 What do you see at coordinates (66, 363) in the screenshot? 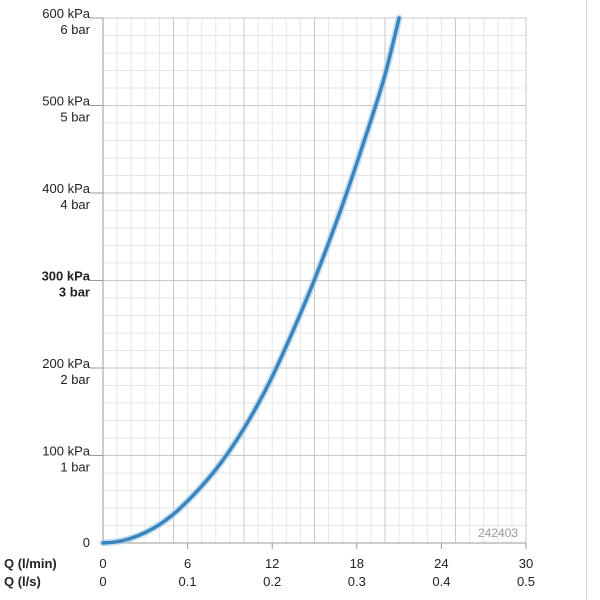
I see `y-tick-label-kpa: 200 kPa` at bounding box center [66, 363].